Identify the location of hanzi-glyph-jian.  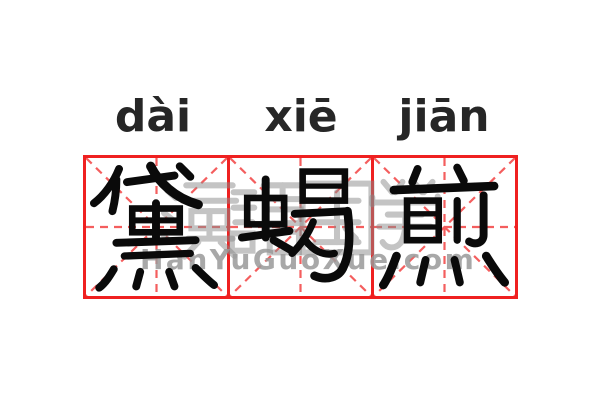
(444, 226).